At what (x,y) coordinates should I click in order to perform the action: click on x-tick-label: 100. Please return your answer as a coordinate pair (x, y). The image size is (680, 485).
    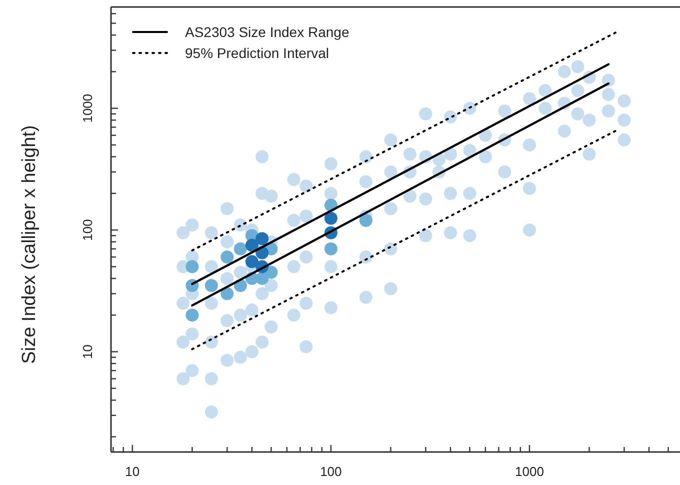
    Looking at the image, I should click on (331, 471).